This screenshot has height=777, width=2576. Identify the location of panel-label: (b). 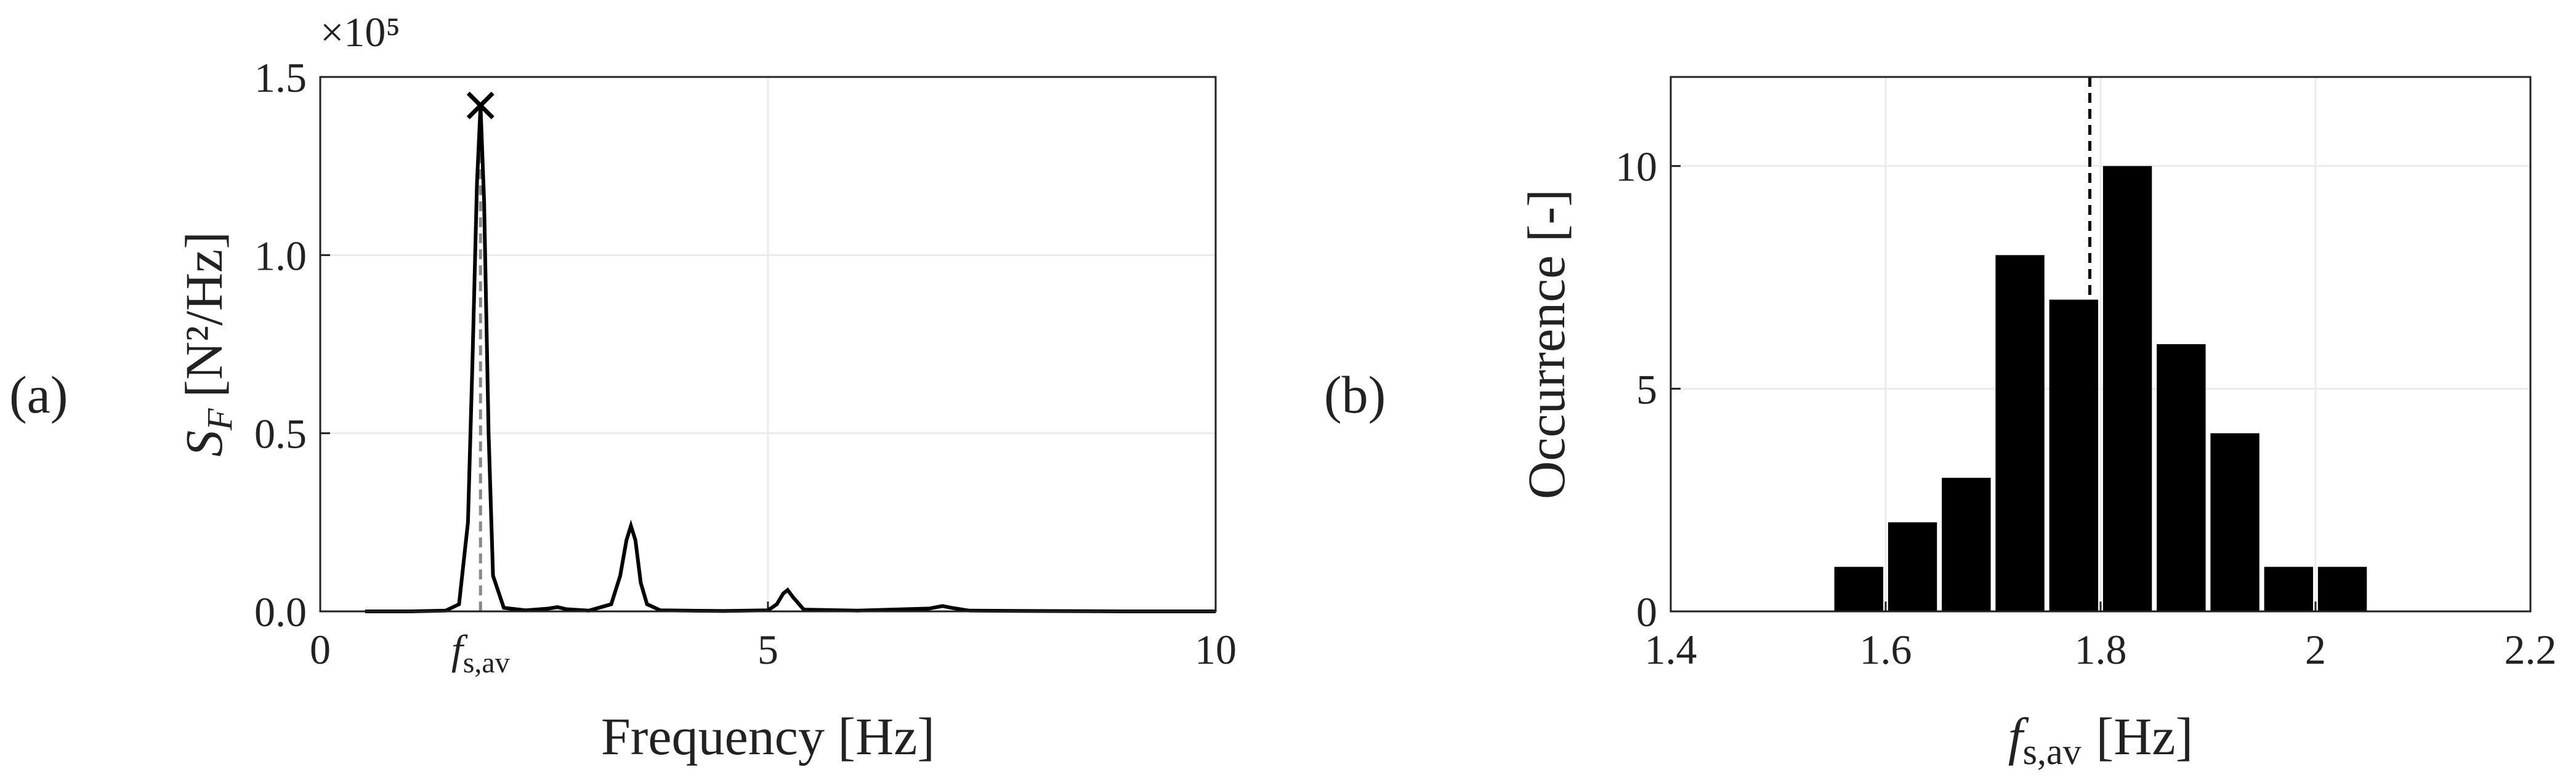
(1355, 394).